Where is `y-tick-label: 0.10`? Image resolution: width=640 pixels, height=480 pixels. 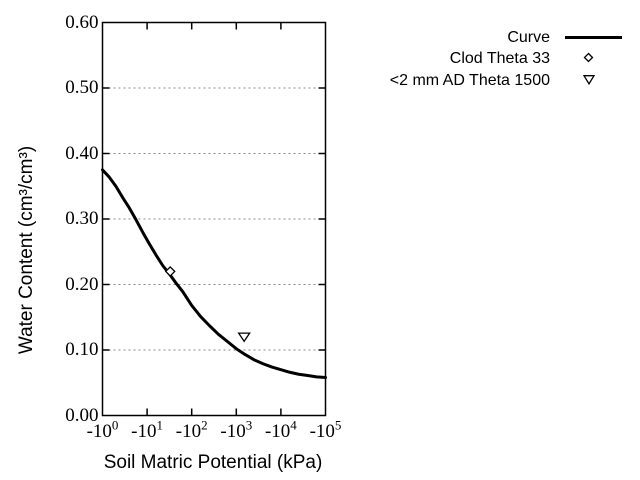 y-tick-label: 0.10 is located at coordinates (82, 349).